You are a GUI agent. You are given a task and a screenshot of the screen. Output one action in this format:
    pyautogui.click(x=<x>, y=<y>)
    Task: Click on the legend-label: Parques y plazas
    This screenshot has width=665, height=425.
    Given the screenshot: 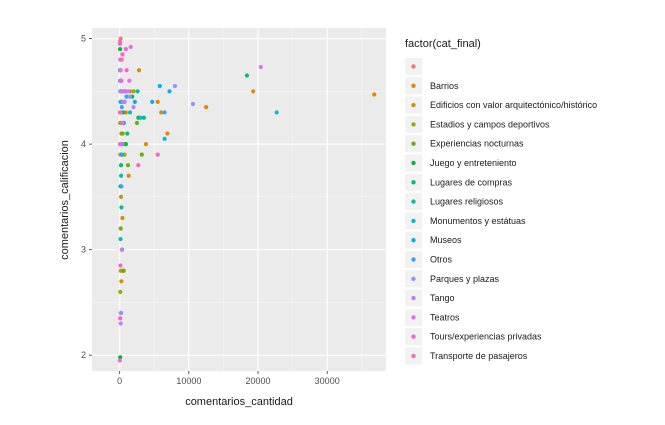 What is the action you would take?
    pyautogui.click(x=465, y=279)
    